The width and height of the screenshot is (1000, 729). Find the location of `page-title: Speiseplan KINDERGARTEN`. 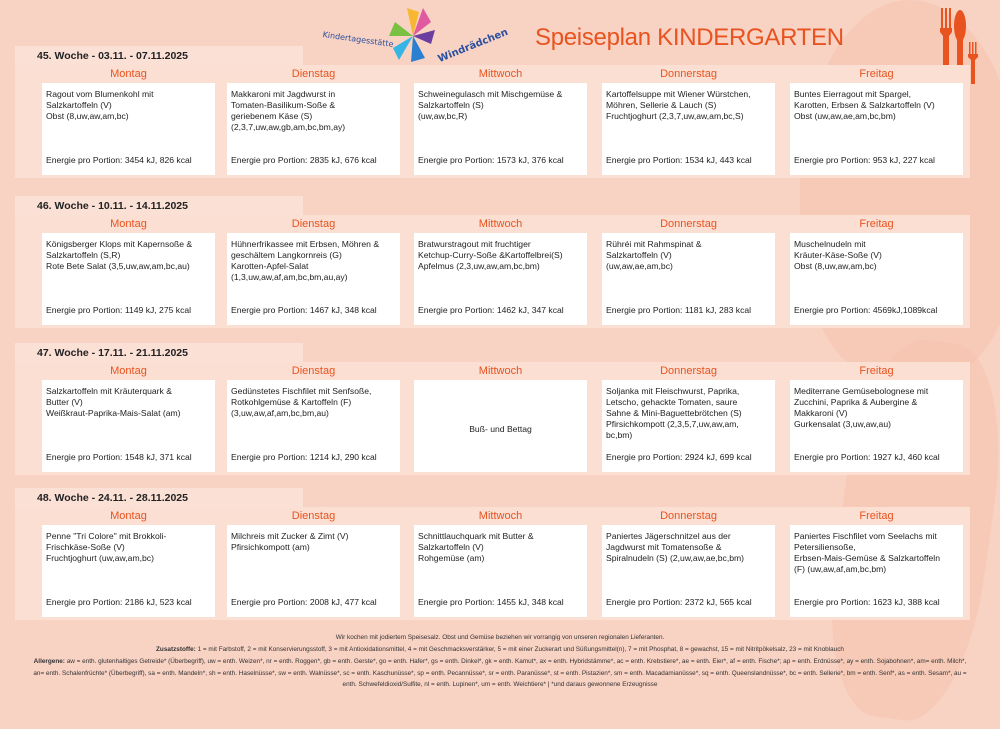

page-title: Speiseplan KINDERGARTEN is located at coordinates (689, 37).